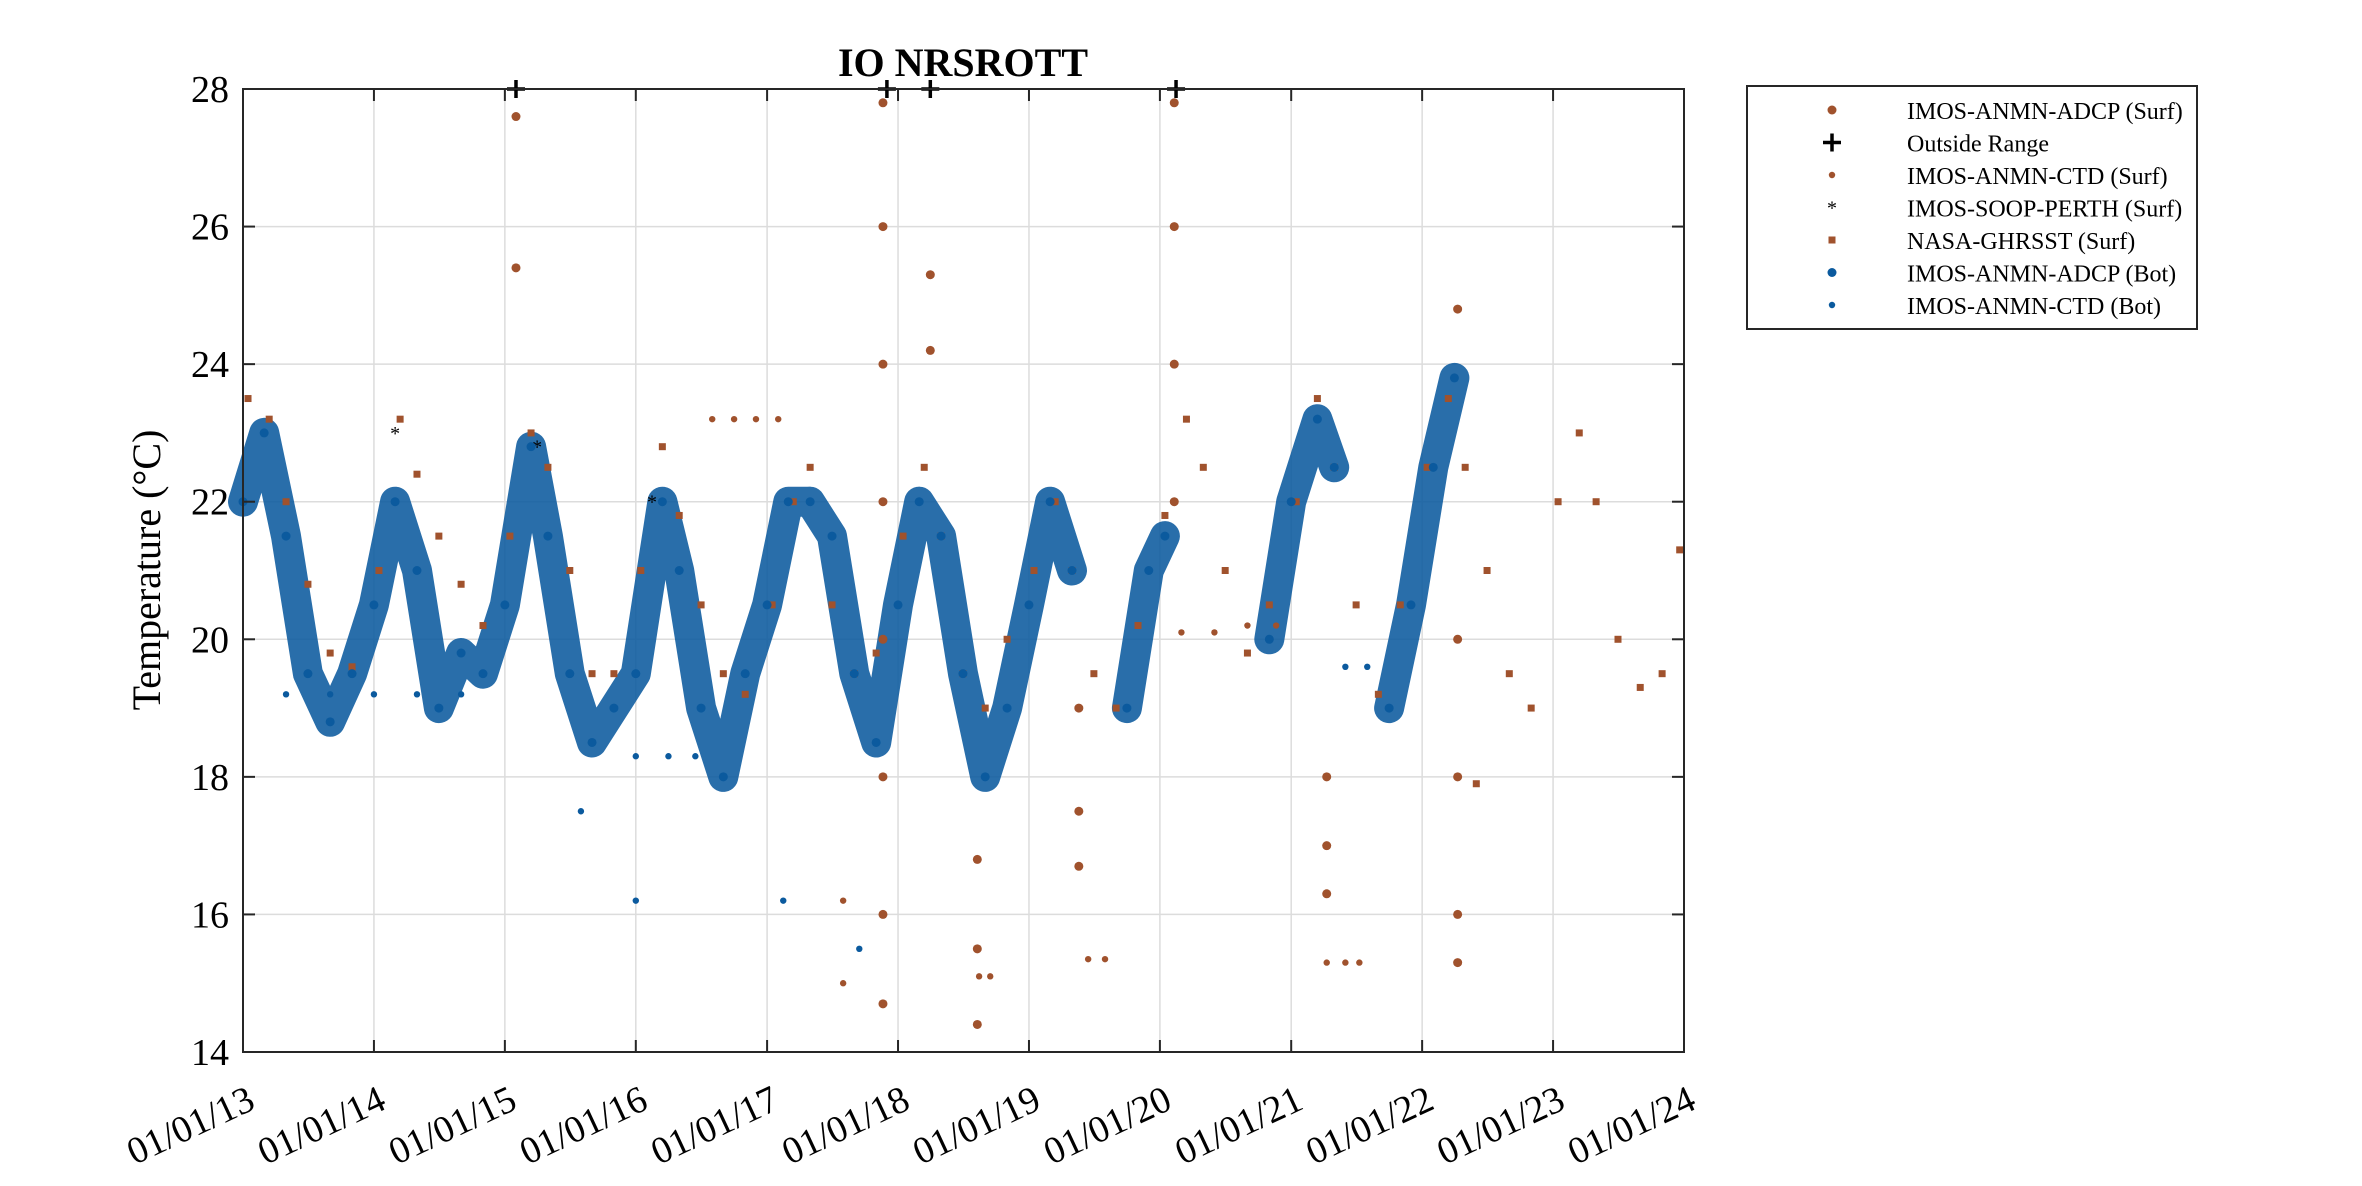 This screenshot has height=1186, width=2362. What do you see at coordinates (1832, 209) in the screenshot?
I see `legend-marker: *` at bounding box center [1832, 209].